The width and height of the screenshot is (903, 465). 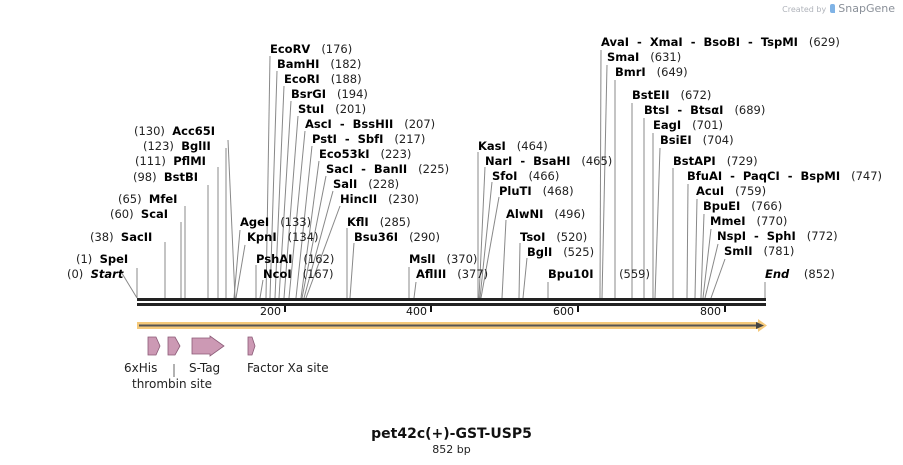 I want to click on site-hincii: HincII (230), so click(x=379, y=199).